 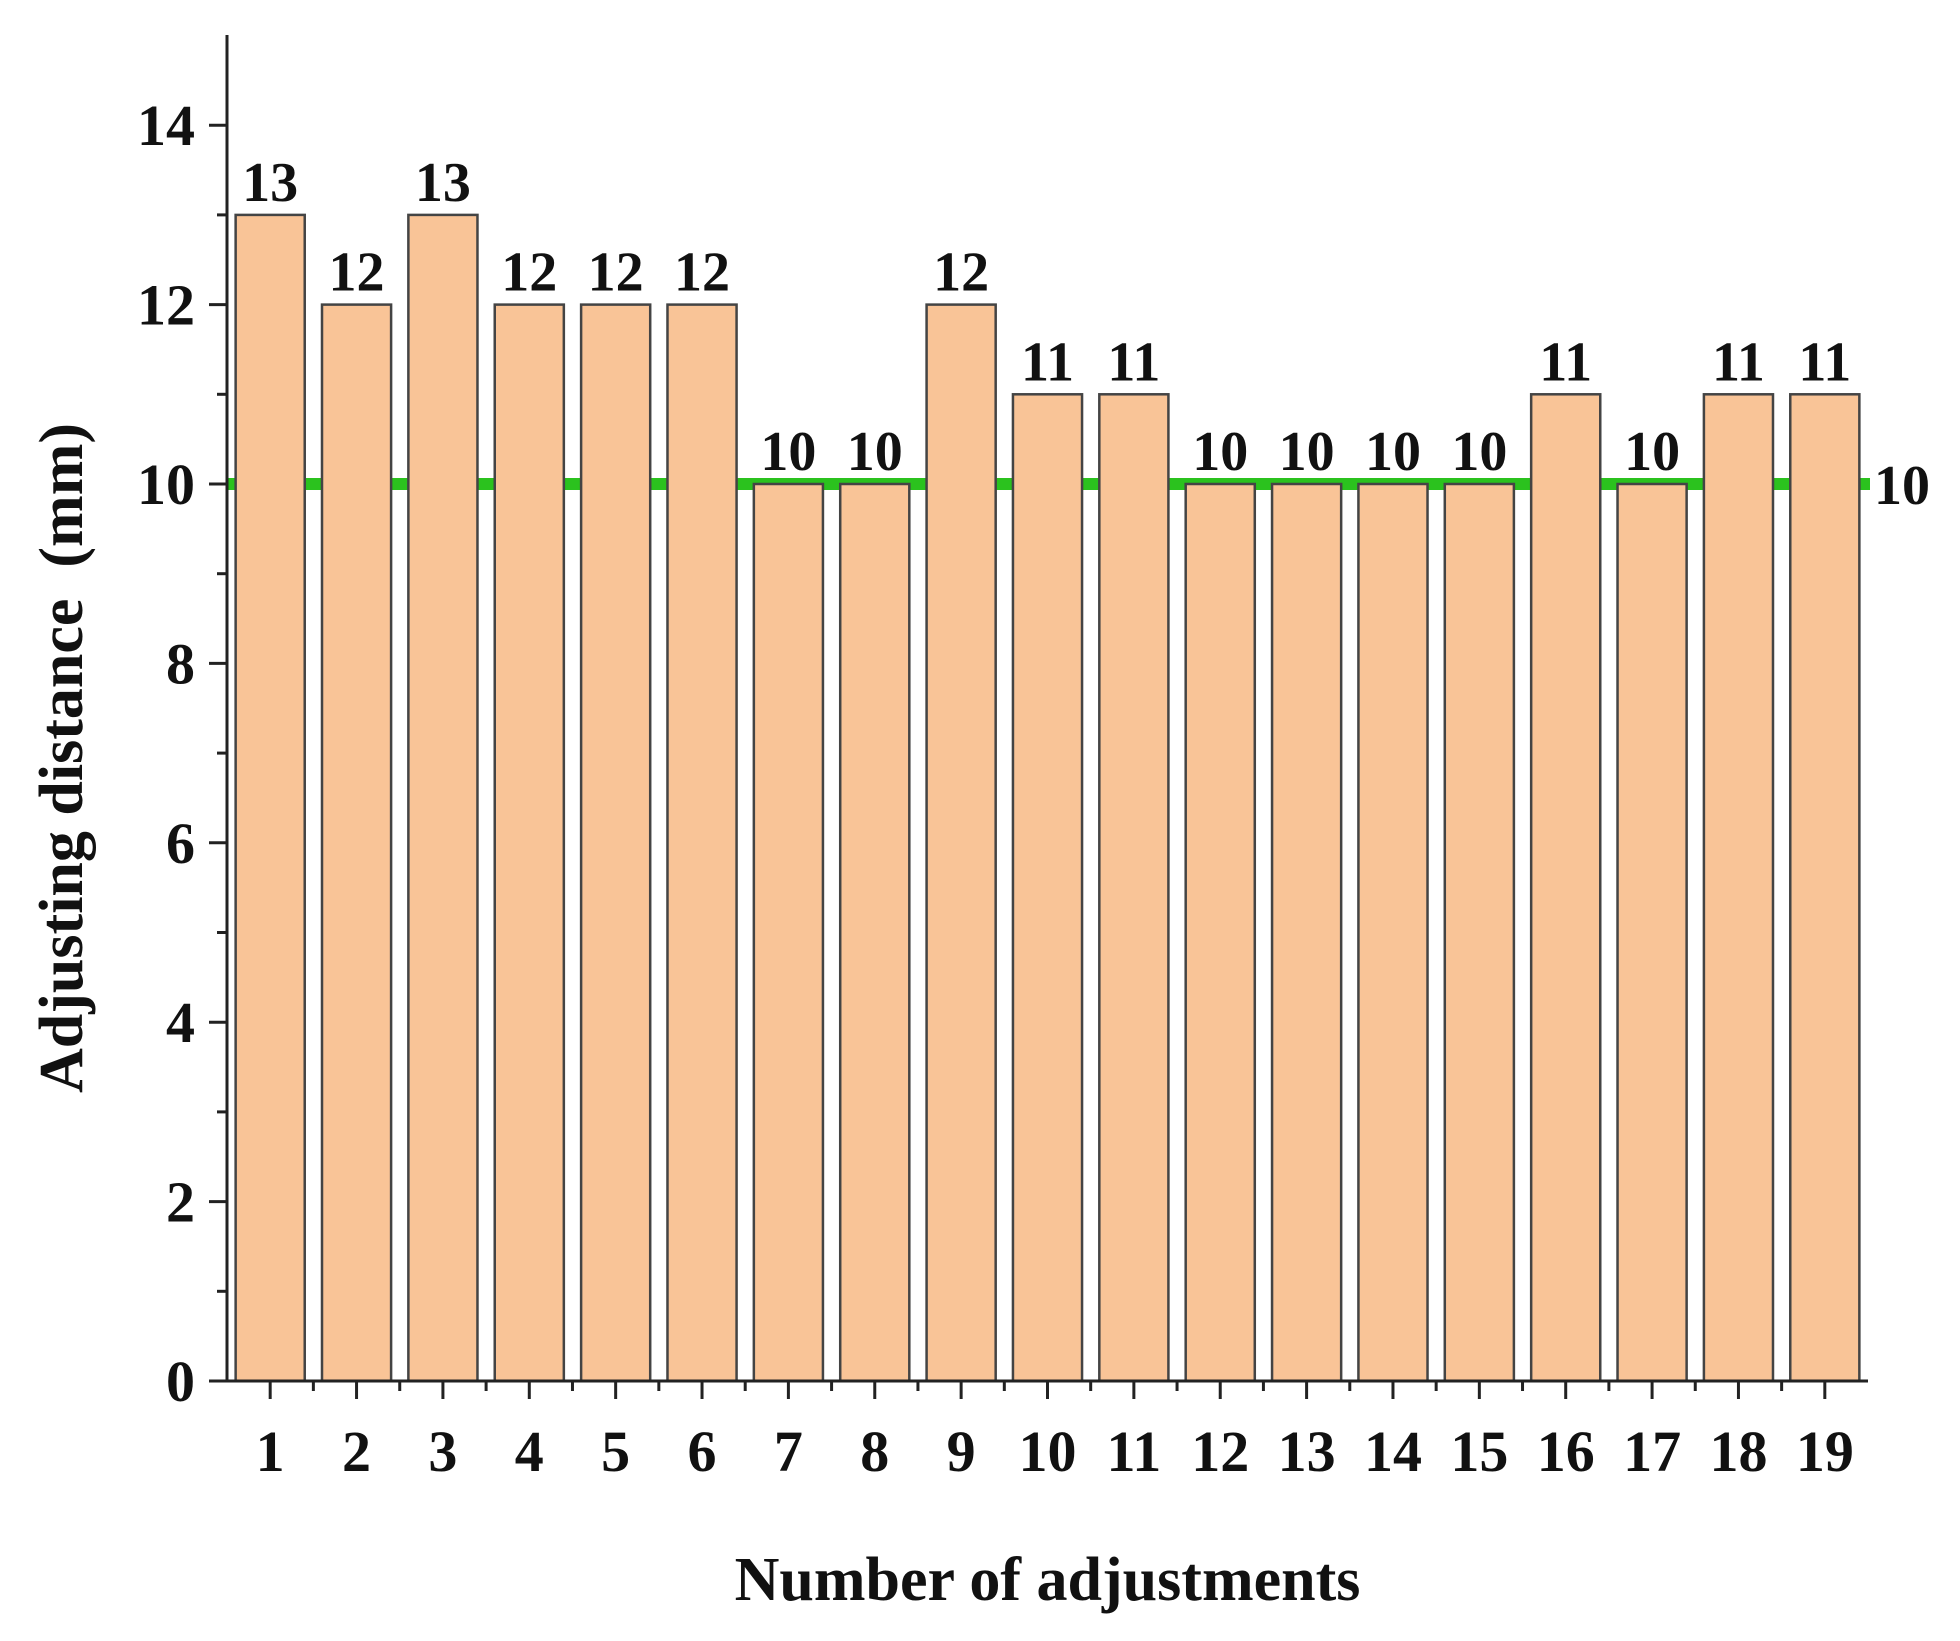 What do you see at coordinates (788, 1451) in the screenshot?
I see `x-tick-label-7: 7` at bounding box center [788, 1451].